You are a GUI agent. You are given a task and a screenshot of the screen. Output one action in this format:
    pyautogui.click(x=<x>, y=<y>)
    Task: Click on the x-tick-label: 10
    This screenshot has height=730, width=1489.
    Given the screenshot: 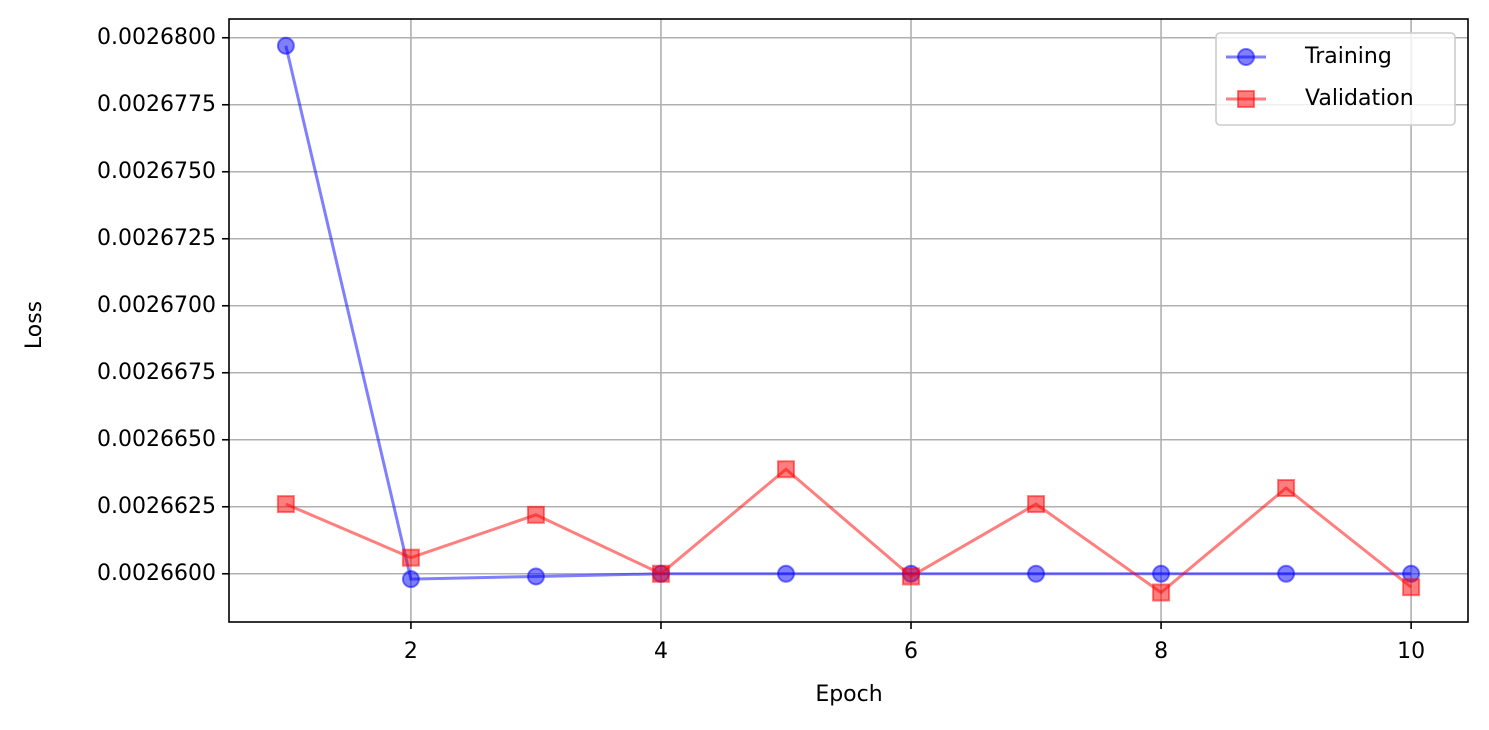 What is the action you would take?
    pyautogui.click(x=1411, y=651)
    